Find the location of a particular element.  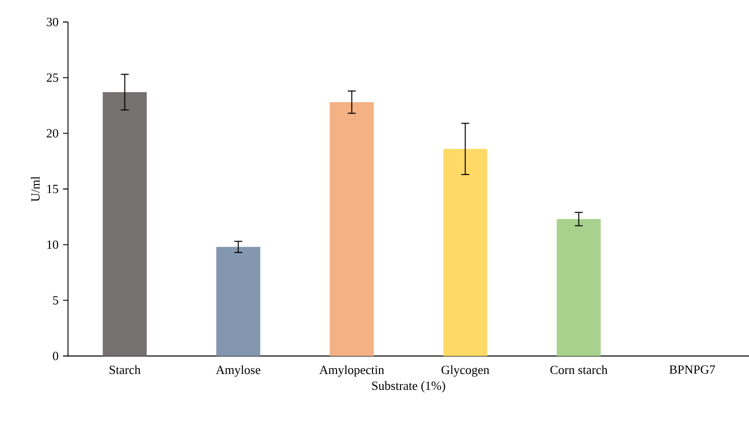

x-tick-label: Starch is located at coordinates (125, 369).